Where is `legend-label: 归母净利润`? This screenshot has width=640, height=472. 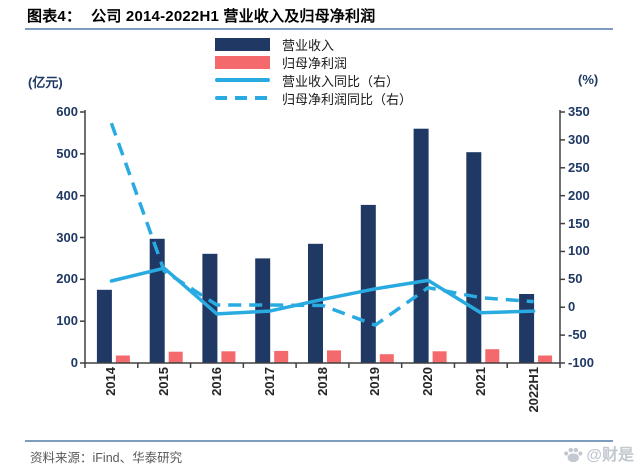 legend-label: 归母净利润 is located at coordinates (315, 63).